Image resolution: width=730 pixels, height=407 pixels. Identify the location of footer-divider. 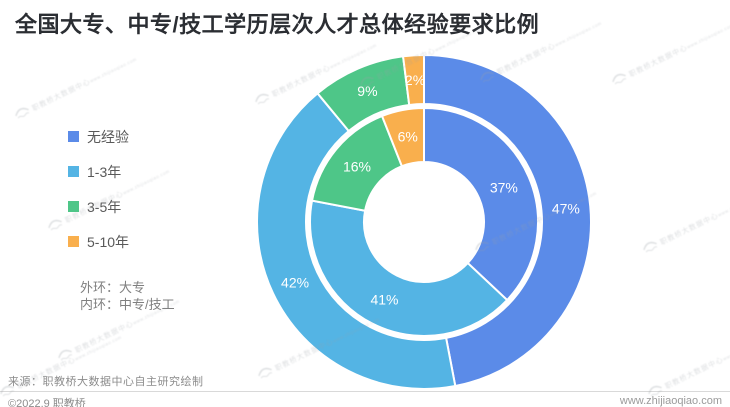
(365, 391).